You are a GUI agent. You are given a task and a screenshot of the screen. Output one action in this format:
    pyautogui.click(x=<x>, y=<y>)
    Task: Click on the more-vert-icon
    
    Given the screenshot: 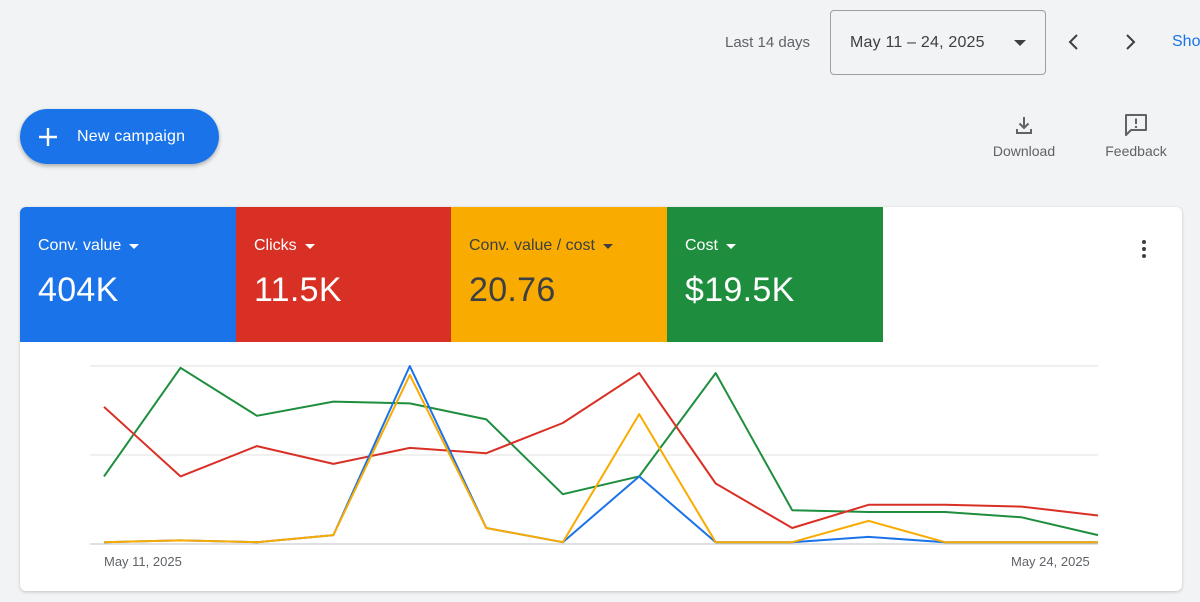 What is the action you would take?
    pyautogui.click(x=1144, y=242)
    